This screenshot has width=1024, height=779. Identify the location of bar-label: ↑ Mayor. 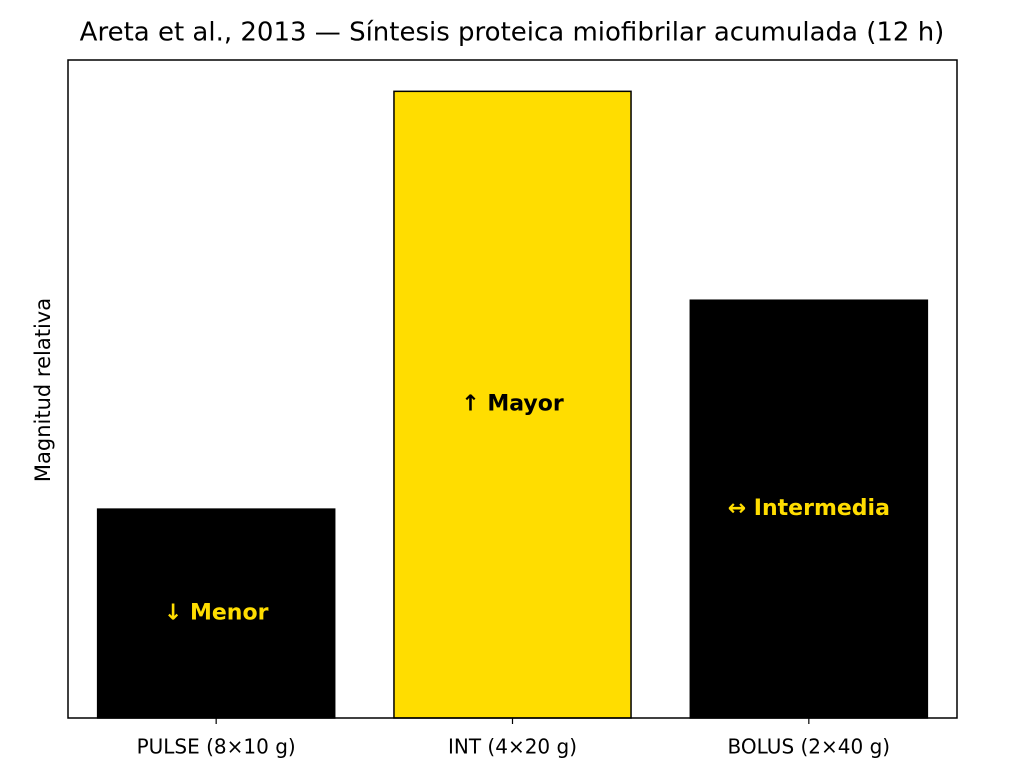
(512, 404).